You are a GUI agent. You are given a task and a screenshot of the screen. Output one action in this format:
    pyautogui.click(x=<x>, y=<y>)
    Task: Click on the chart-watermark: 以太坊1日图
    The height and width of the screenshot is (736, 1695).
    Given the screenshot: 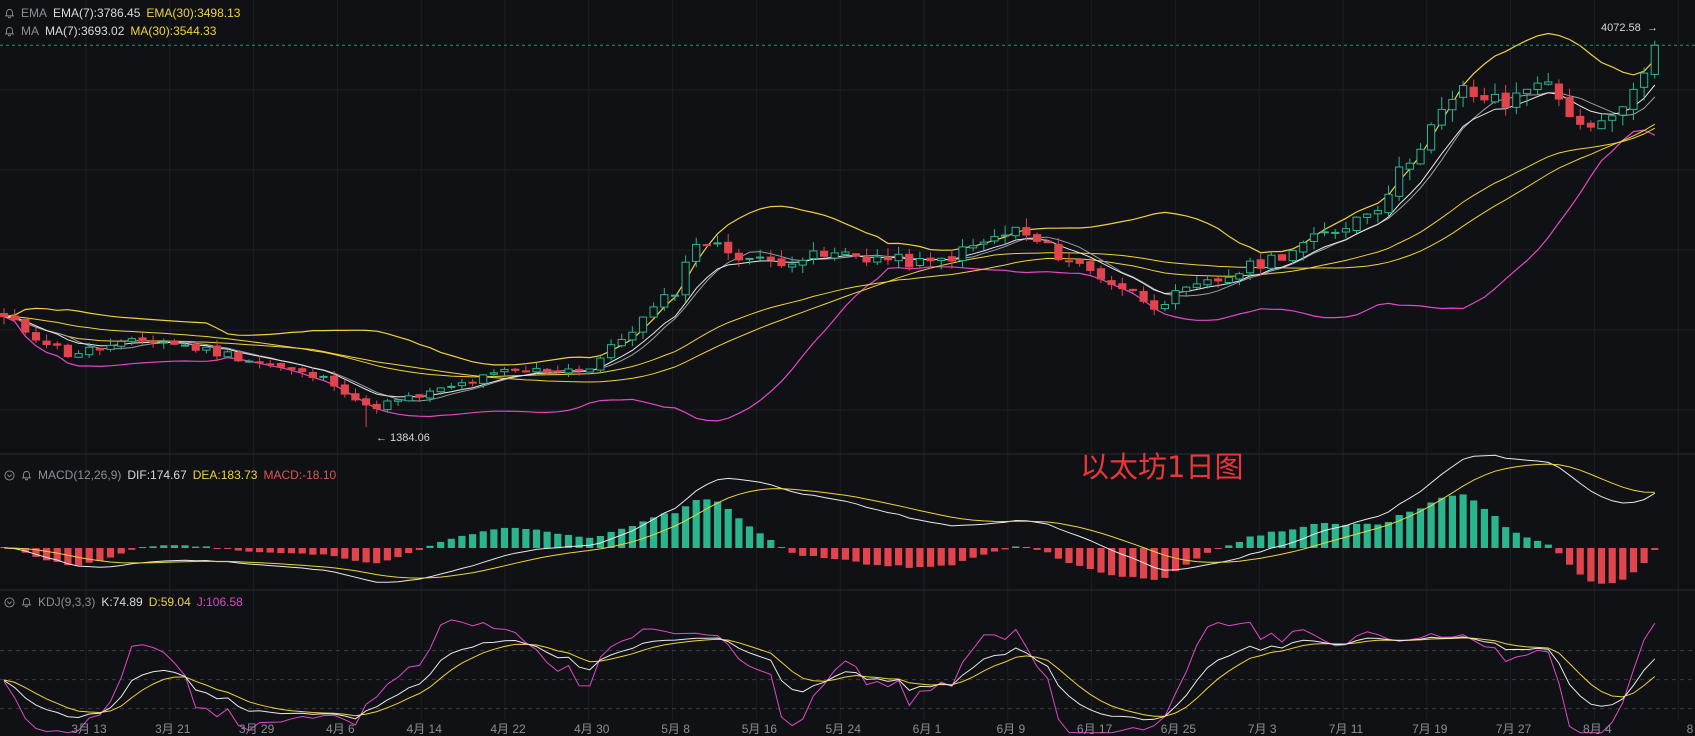 What is the action you would take?
    pyautogui.click(x=1162, y=467)
    